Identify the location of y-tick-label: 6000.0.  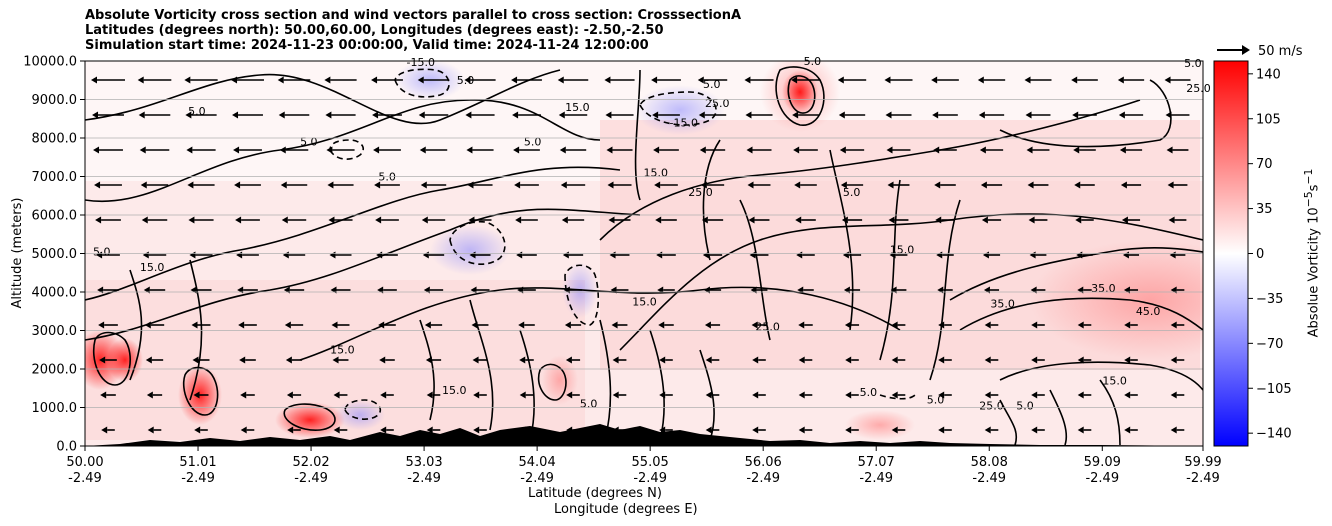
(55, 216).